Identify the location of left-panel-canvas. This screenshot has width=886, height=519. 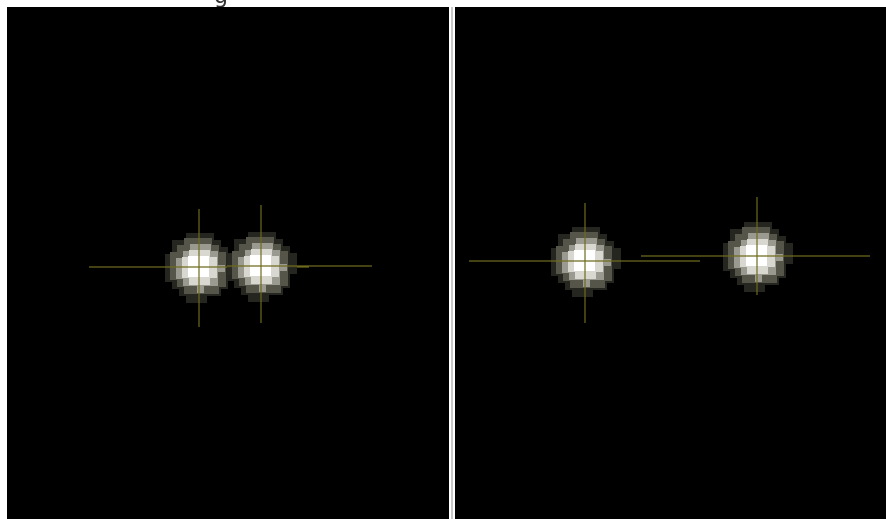
(230, 266).